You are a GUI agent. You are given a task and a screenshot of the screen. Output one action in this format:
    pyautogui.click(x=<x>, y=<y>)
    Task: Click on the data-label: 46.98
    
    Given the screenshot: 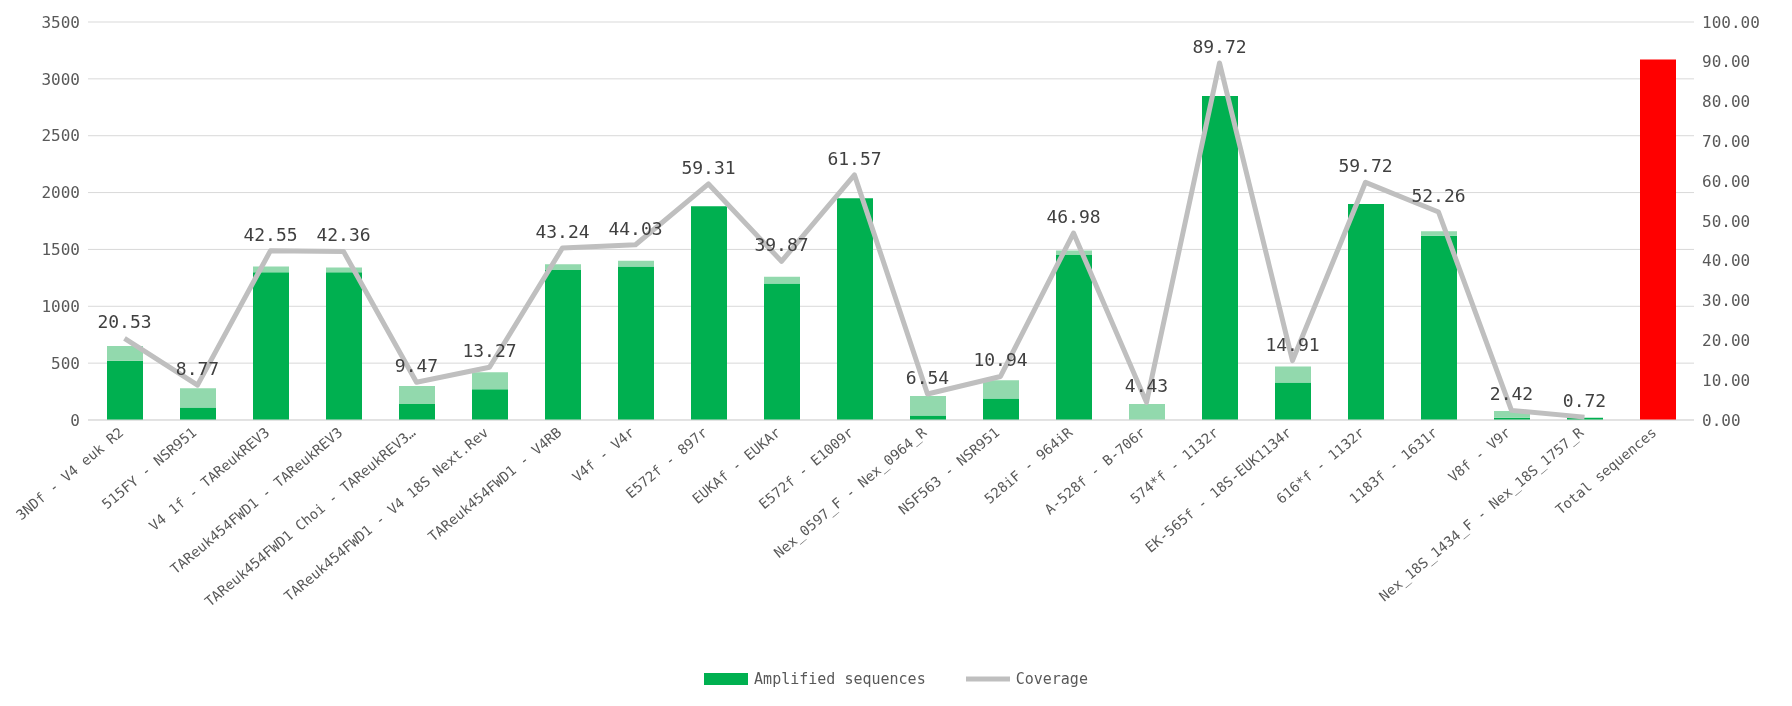 What is the action you would take?
    pyautogui.click(x=1073, y=217)
    